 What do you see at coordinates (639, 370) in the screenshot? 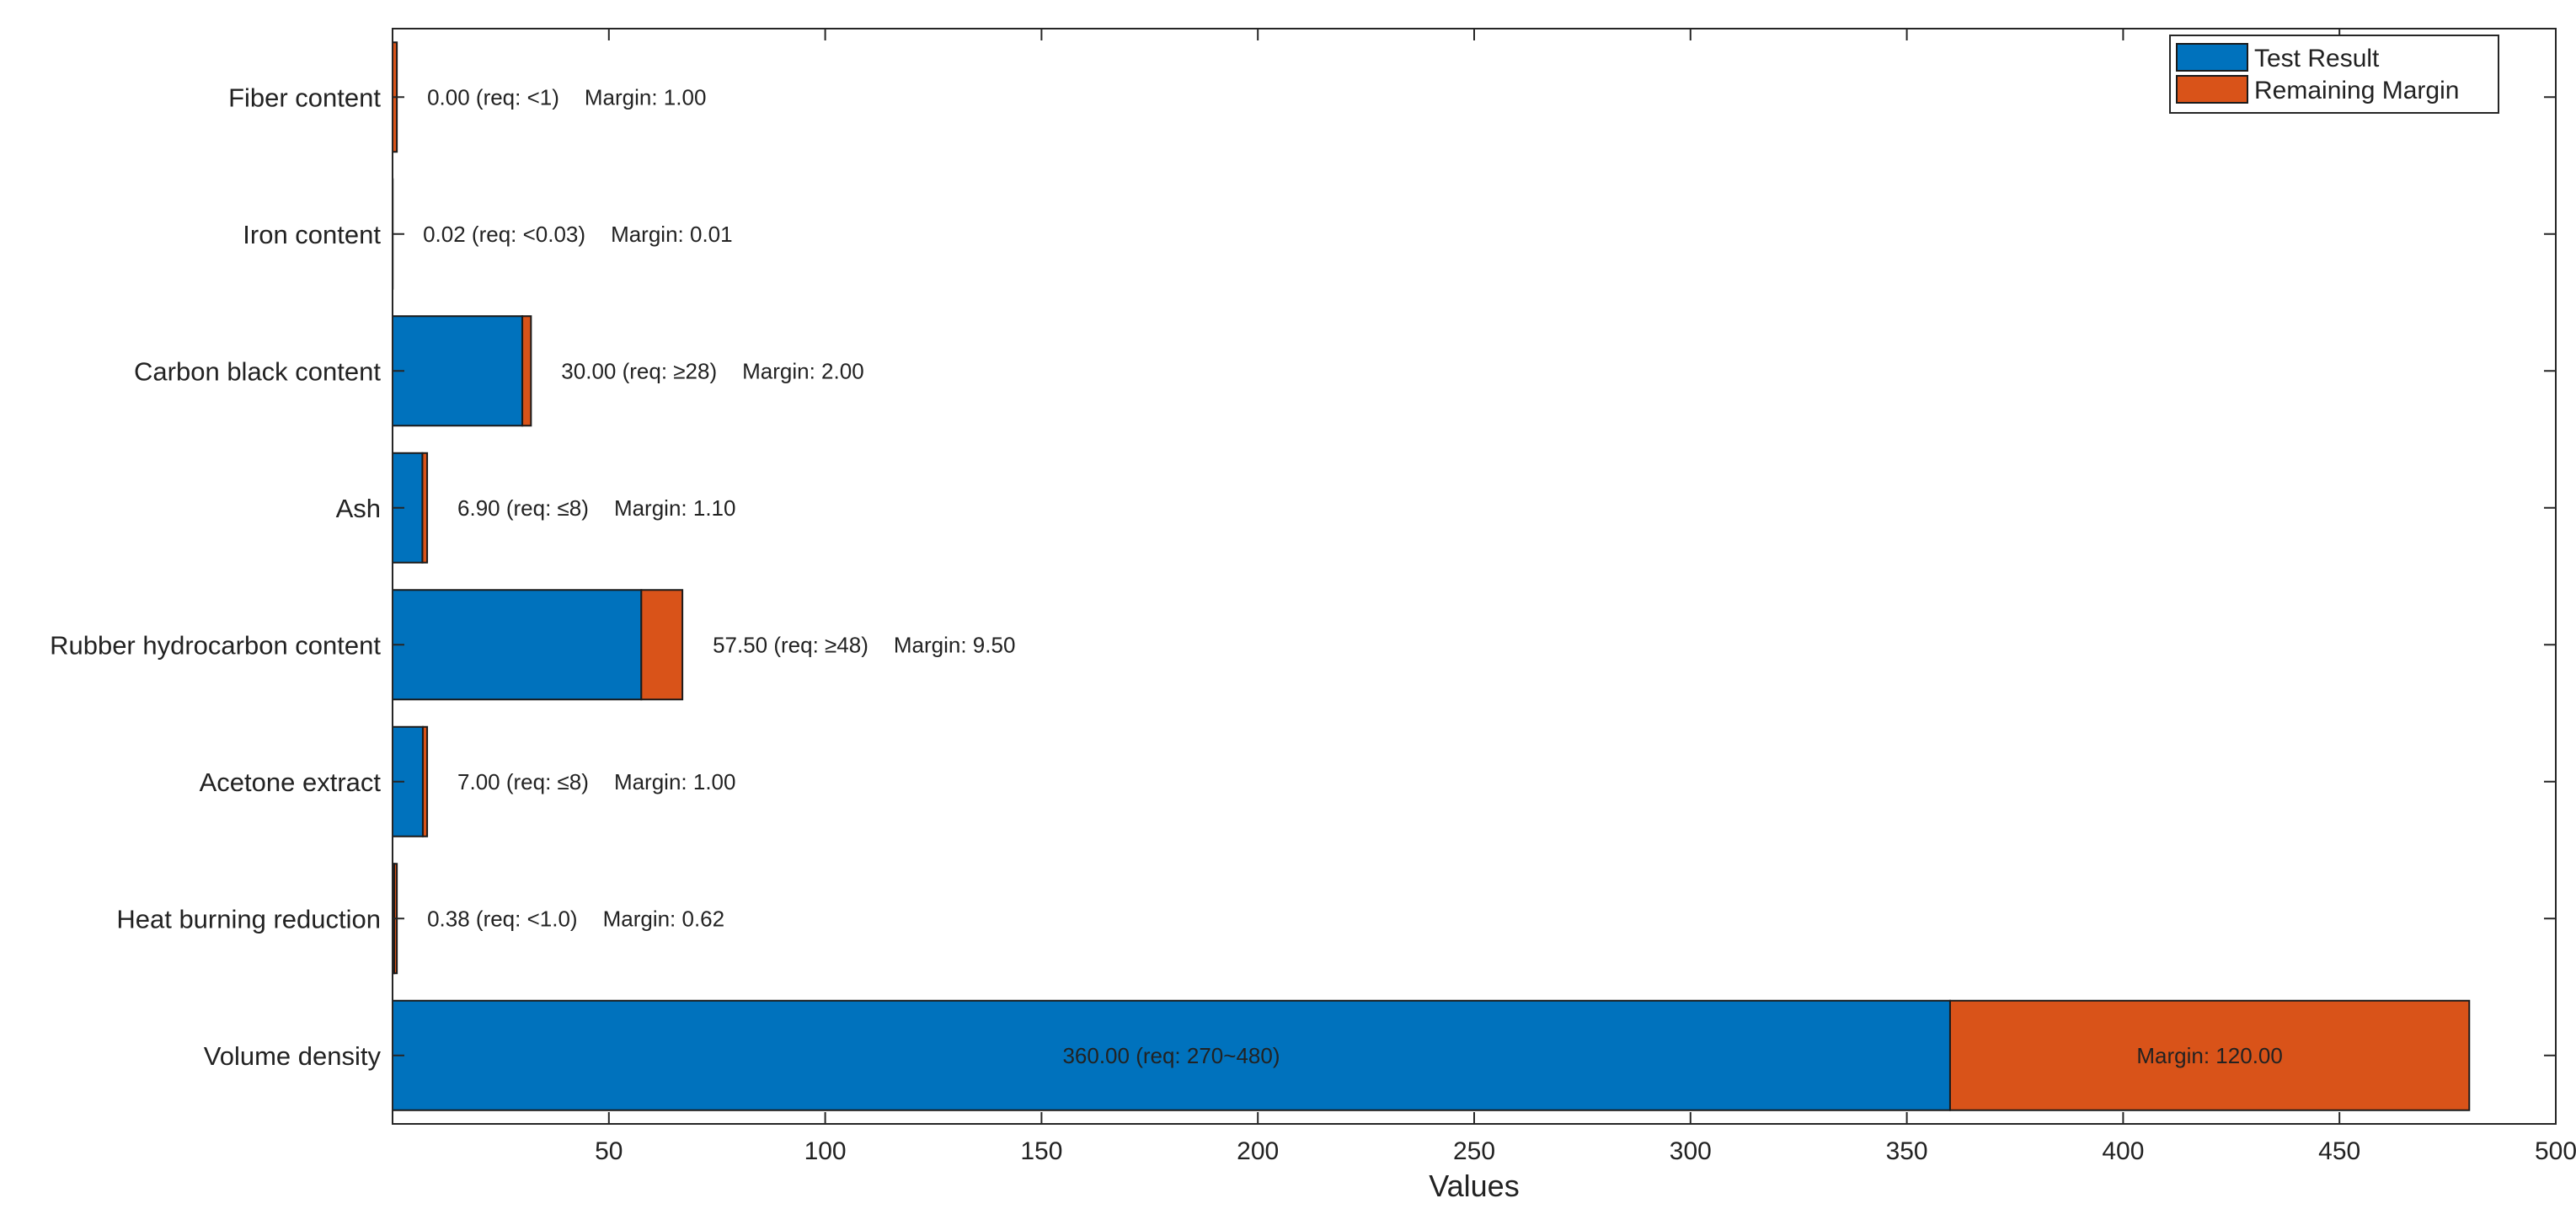
I see `result-label: 30.00 (req: ≥28)` at bounding box center [639, 370].